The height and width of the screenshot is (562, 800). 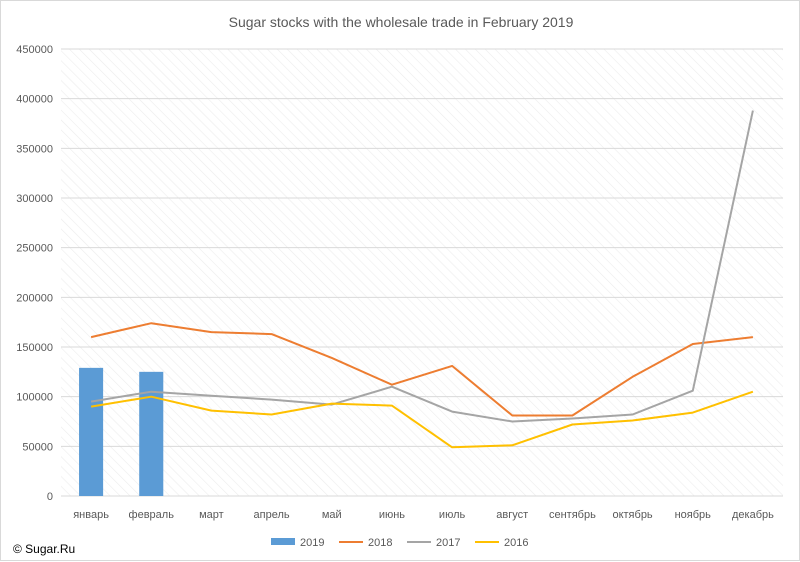 What do you see at coordinates (34, 348) in the screenshot?
I see `y-tick-label: 150000` at bounding box center [34, 348].